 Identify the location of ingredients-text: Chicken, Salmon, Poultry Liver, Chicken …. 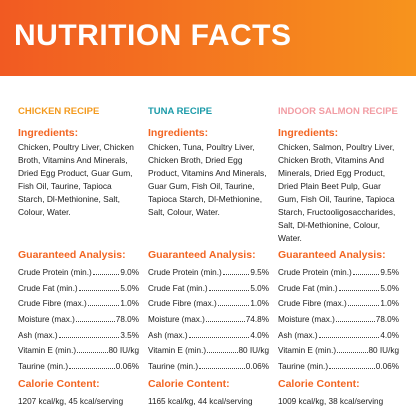
(337, 192).